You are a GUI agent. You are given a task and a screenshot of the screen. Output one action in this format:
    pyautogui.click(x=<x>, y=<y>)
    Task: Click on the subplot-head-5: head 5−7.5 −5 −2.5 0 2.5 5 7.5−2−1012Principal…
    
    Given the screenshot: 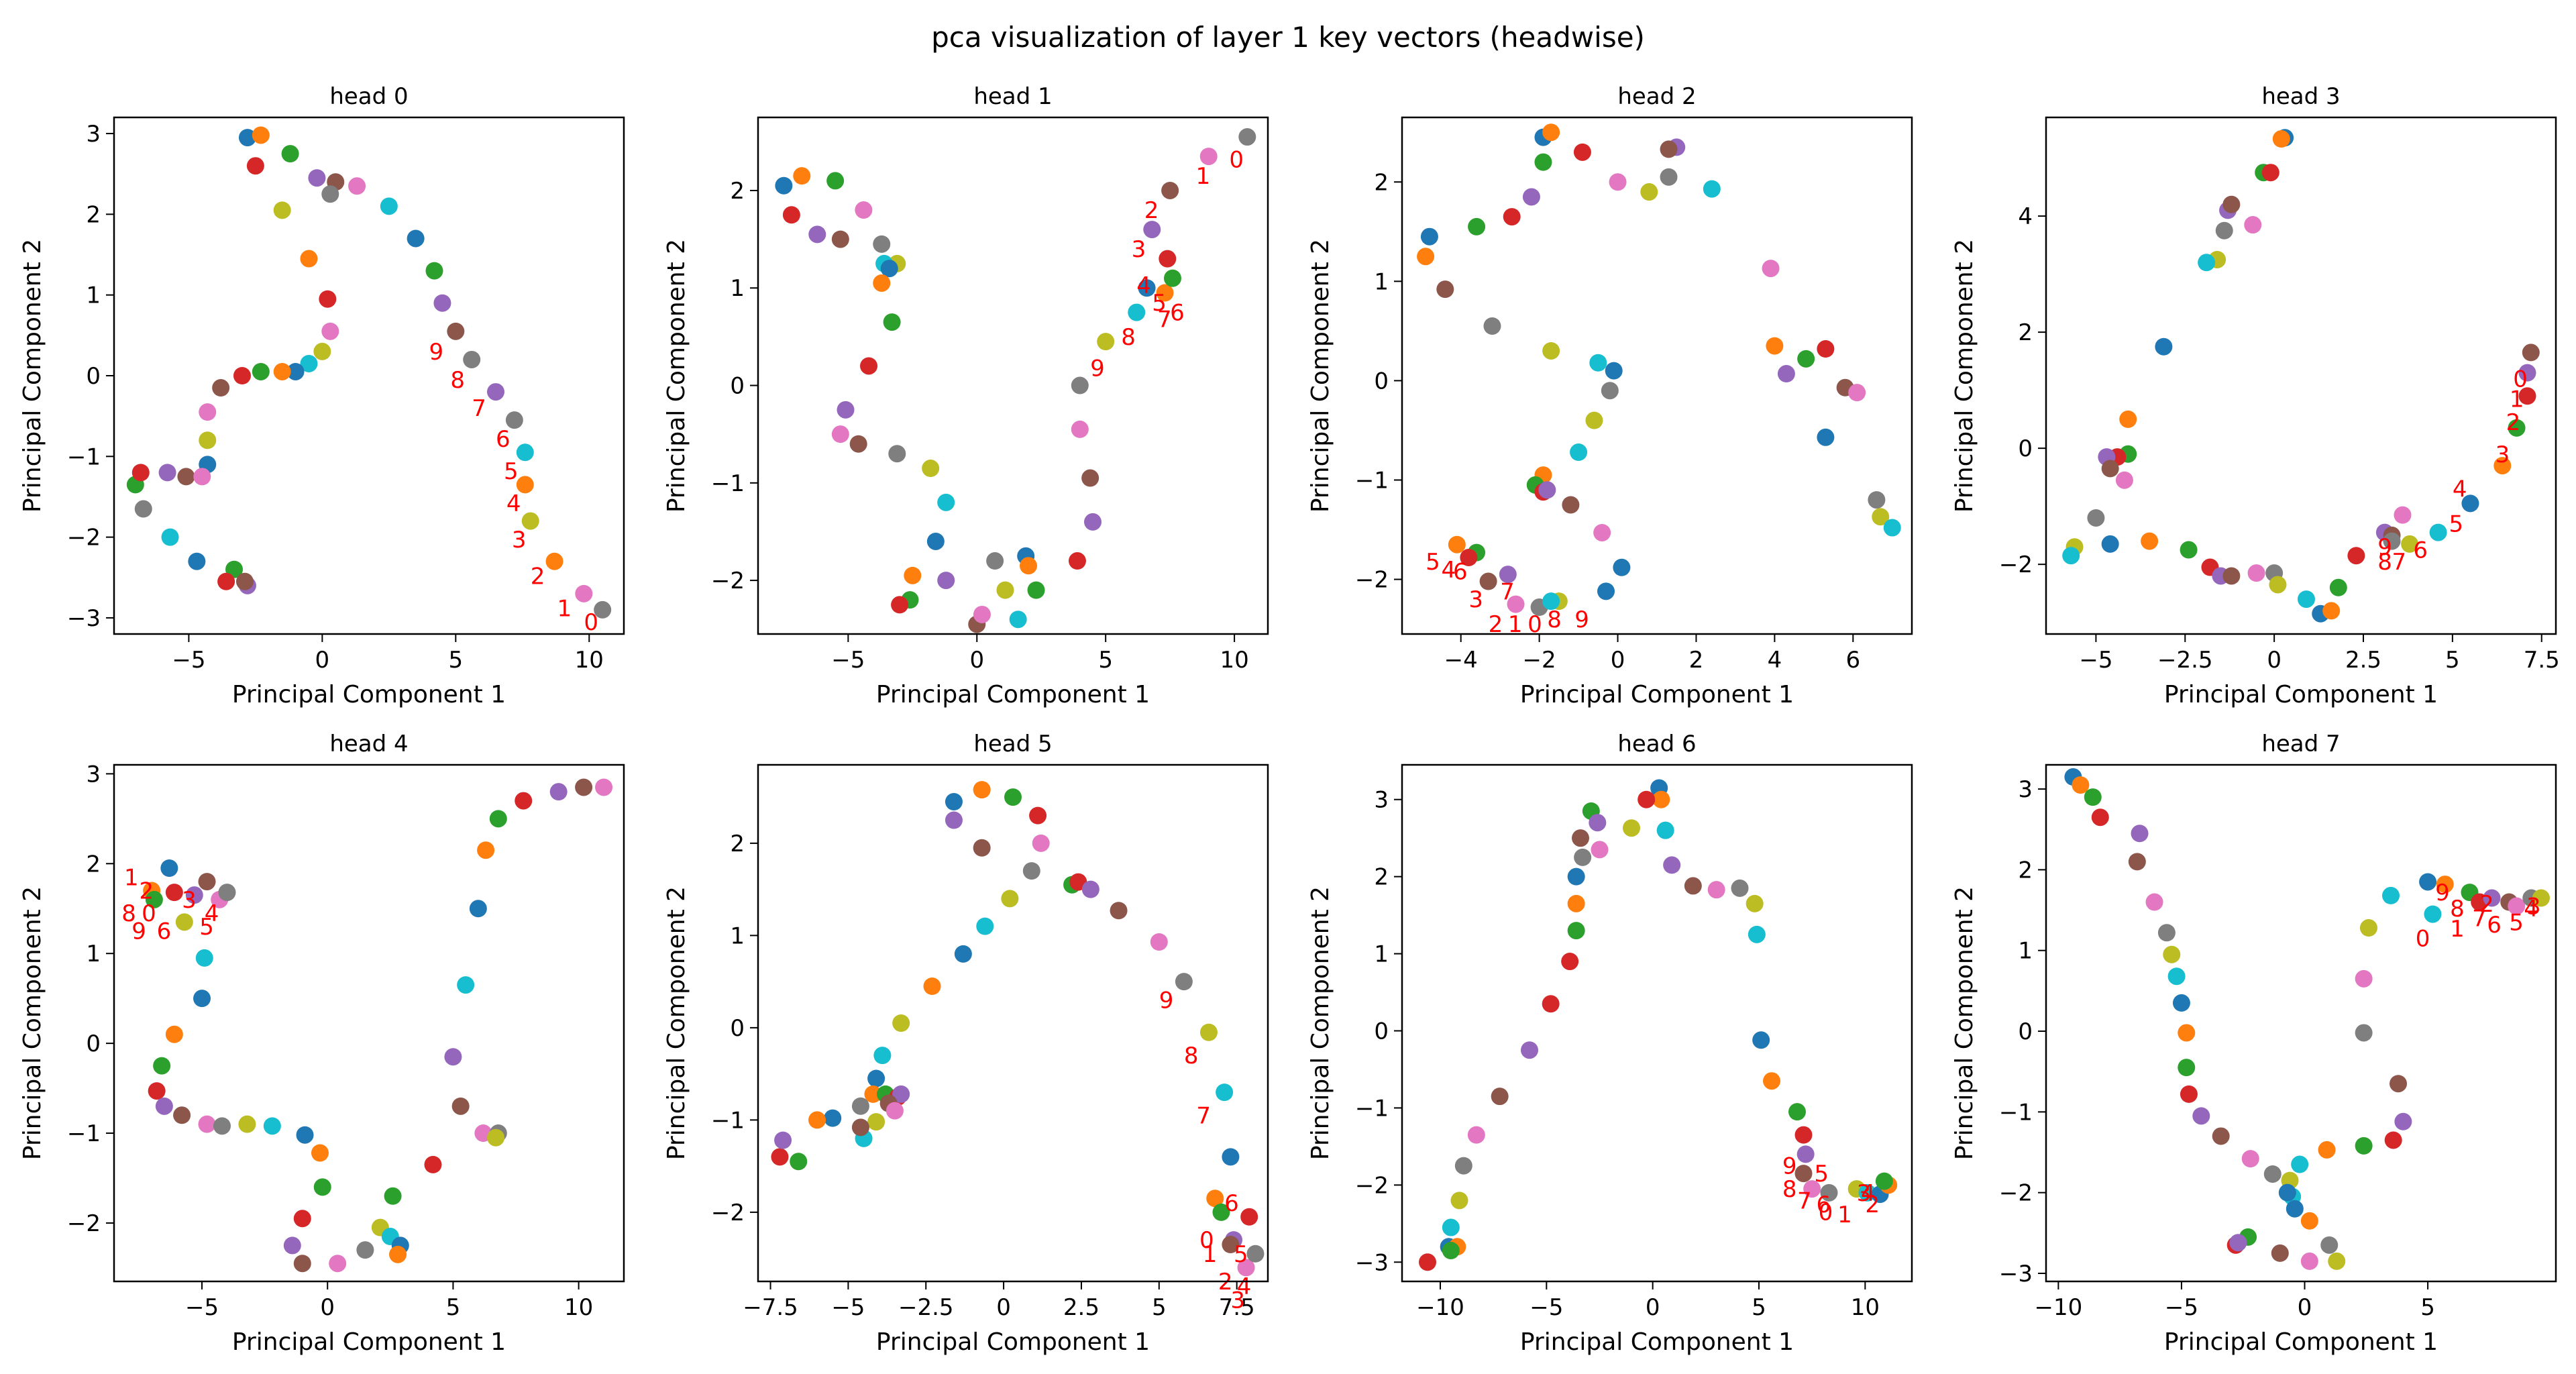 What is the action you would take?
    pyautogui.click(x=966, y=1043)
    